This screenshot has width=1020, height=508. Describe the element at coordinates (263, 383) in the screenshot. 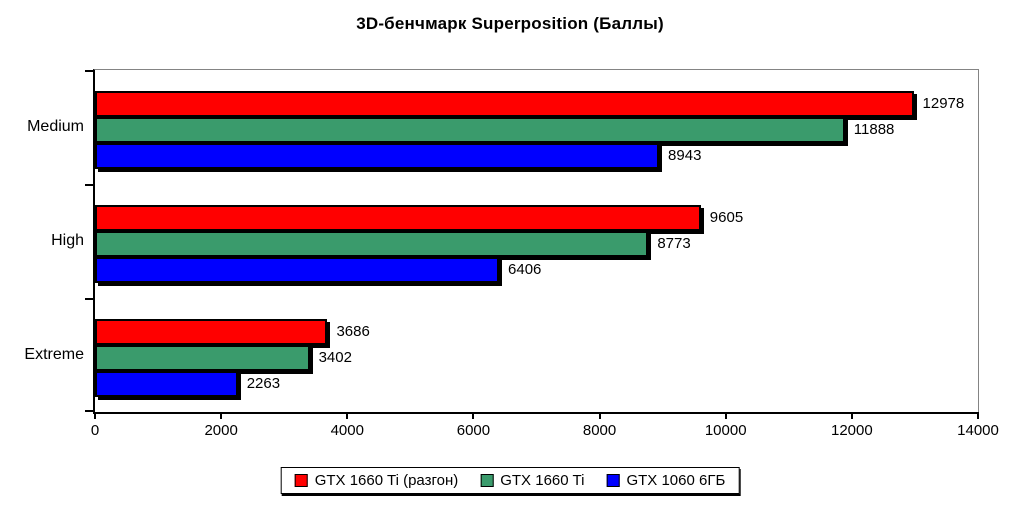

I see `value-label: 2263` at that location.